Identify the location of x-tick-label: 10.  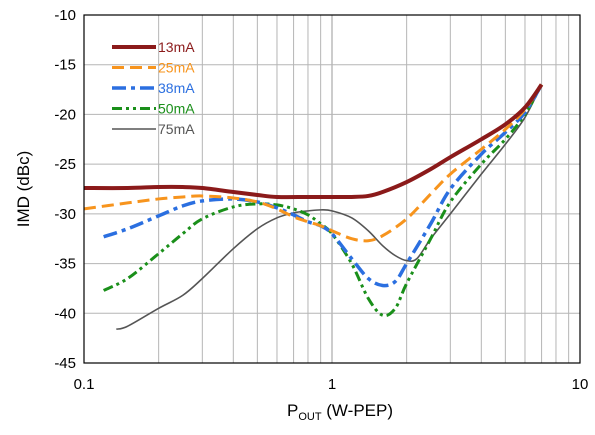
(580, 384).